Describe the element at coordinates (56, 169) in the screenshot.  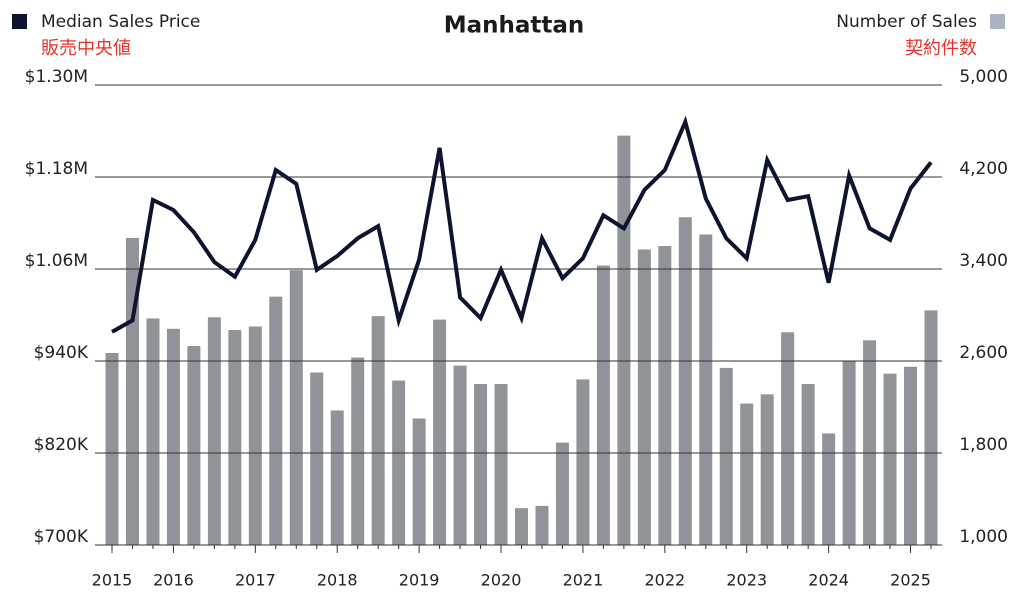
I see `y-tick-label: $1.18M` at that location.